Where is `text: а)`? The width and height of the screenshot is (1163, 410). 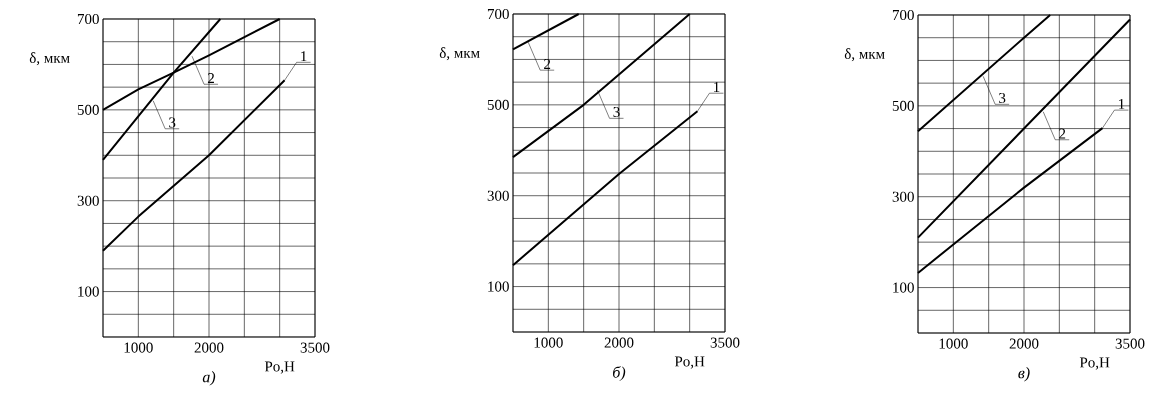
text: а) is located at coordinates (209, 378).